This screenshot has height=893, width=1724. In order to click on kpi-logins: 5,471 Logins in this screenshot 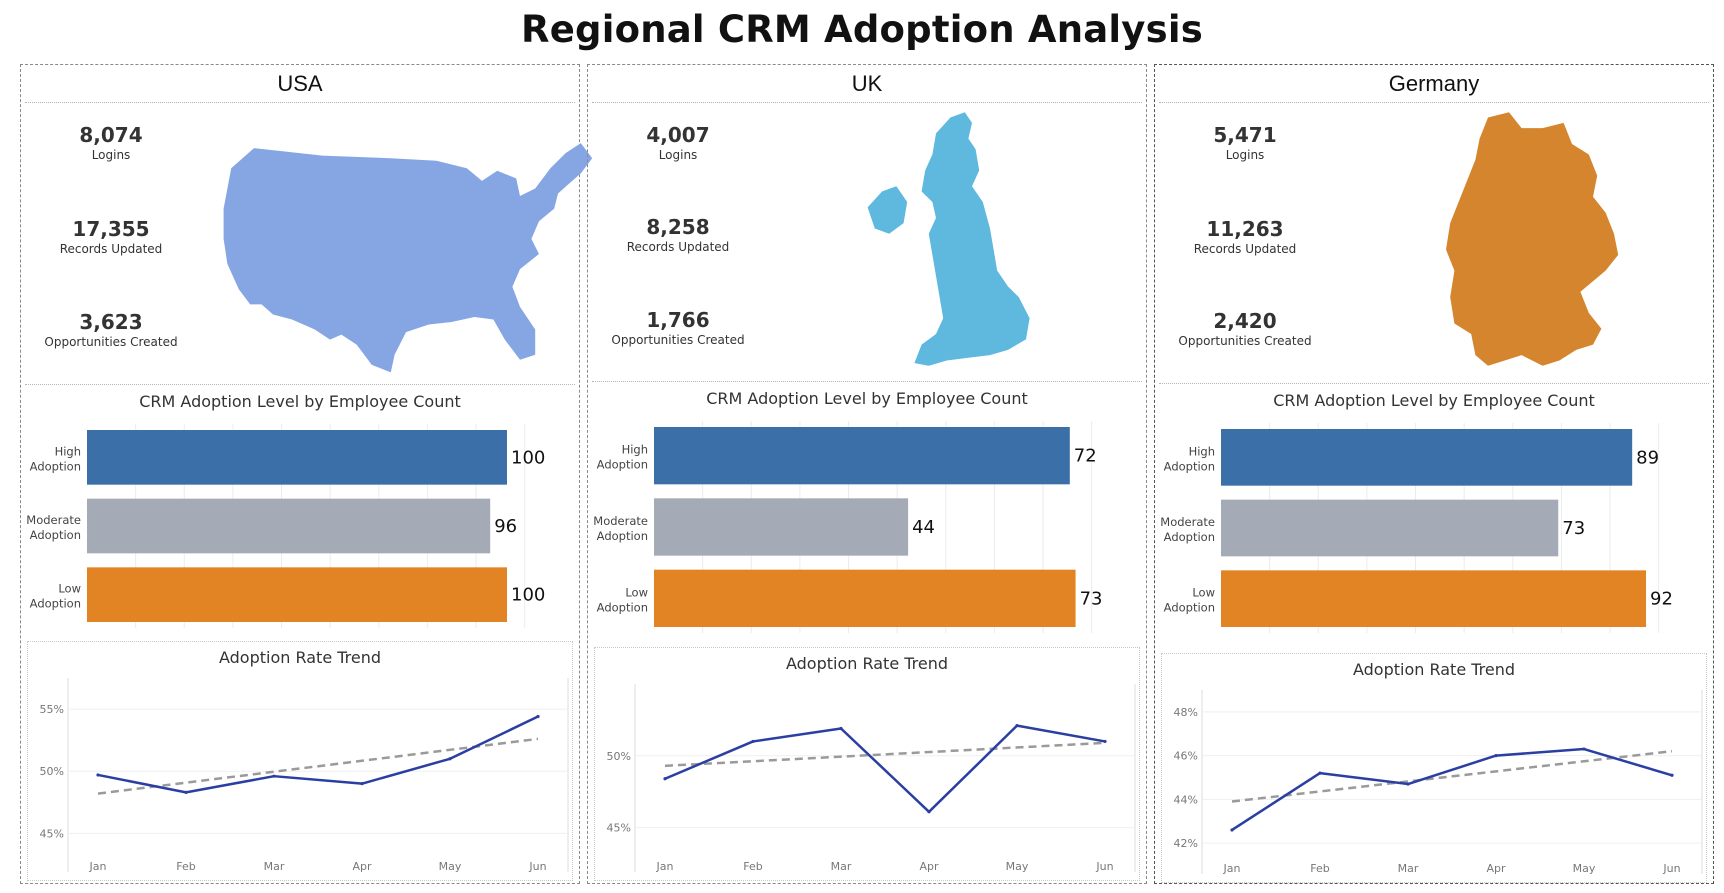, I will do `click(1245, 143)`.